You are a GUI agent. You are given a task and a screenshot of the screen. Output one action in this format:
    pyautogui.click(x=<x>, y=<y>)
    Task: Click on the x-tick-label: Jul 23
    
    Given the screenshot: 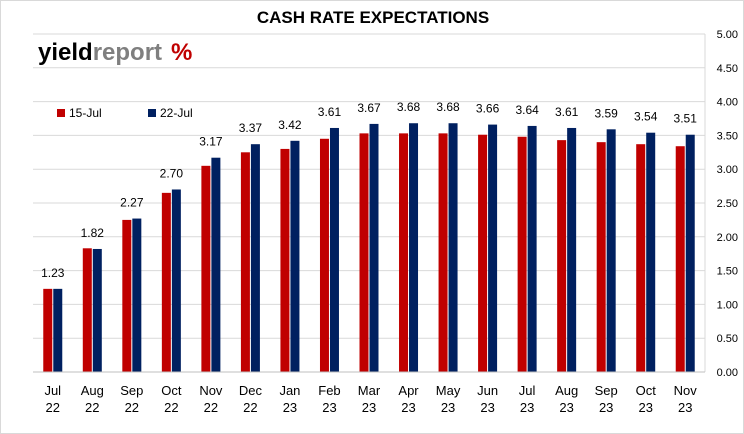 What is the action you would take?
    pyautogui.click(x=527, y=399)
    